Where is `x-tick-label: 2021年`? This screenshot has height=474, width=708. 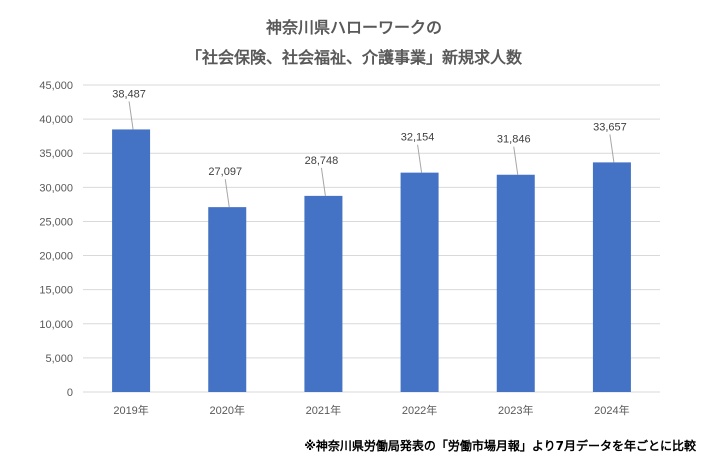
x-tick-label: 2021年 is located at coordinates (323, 410).